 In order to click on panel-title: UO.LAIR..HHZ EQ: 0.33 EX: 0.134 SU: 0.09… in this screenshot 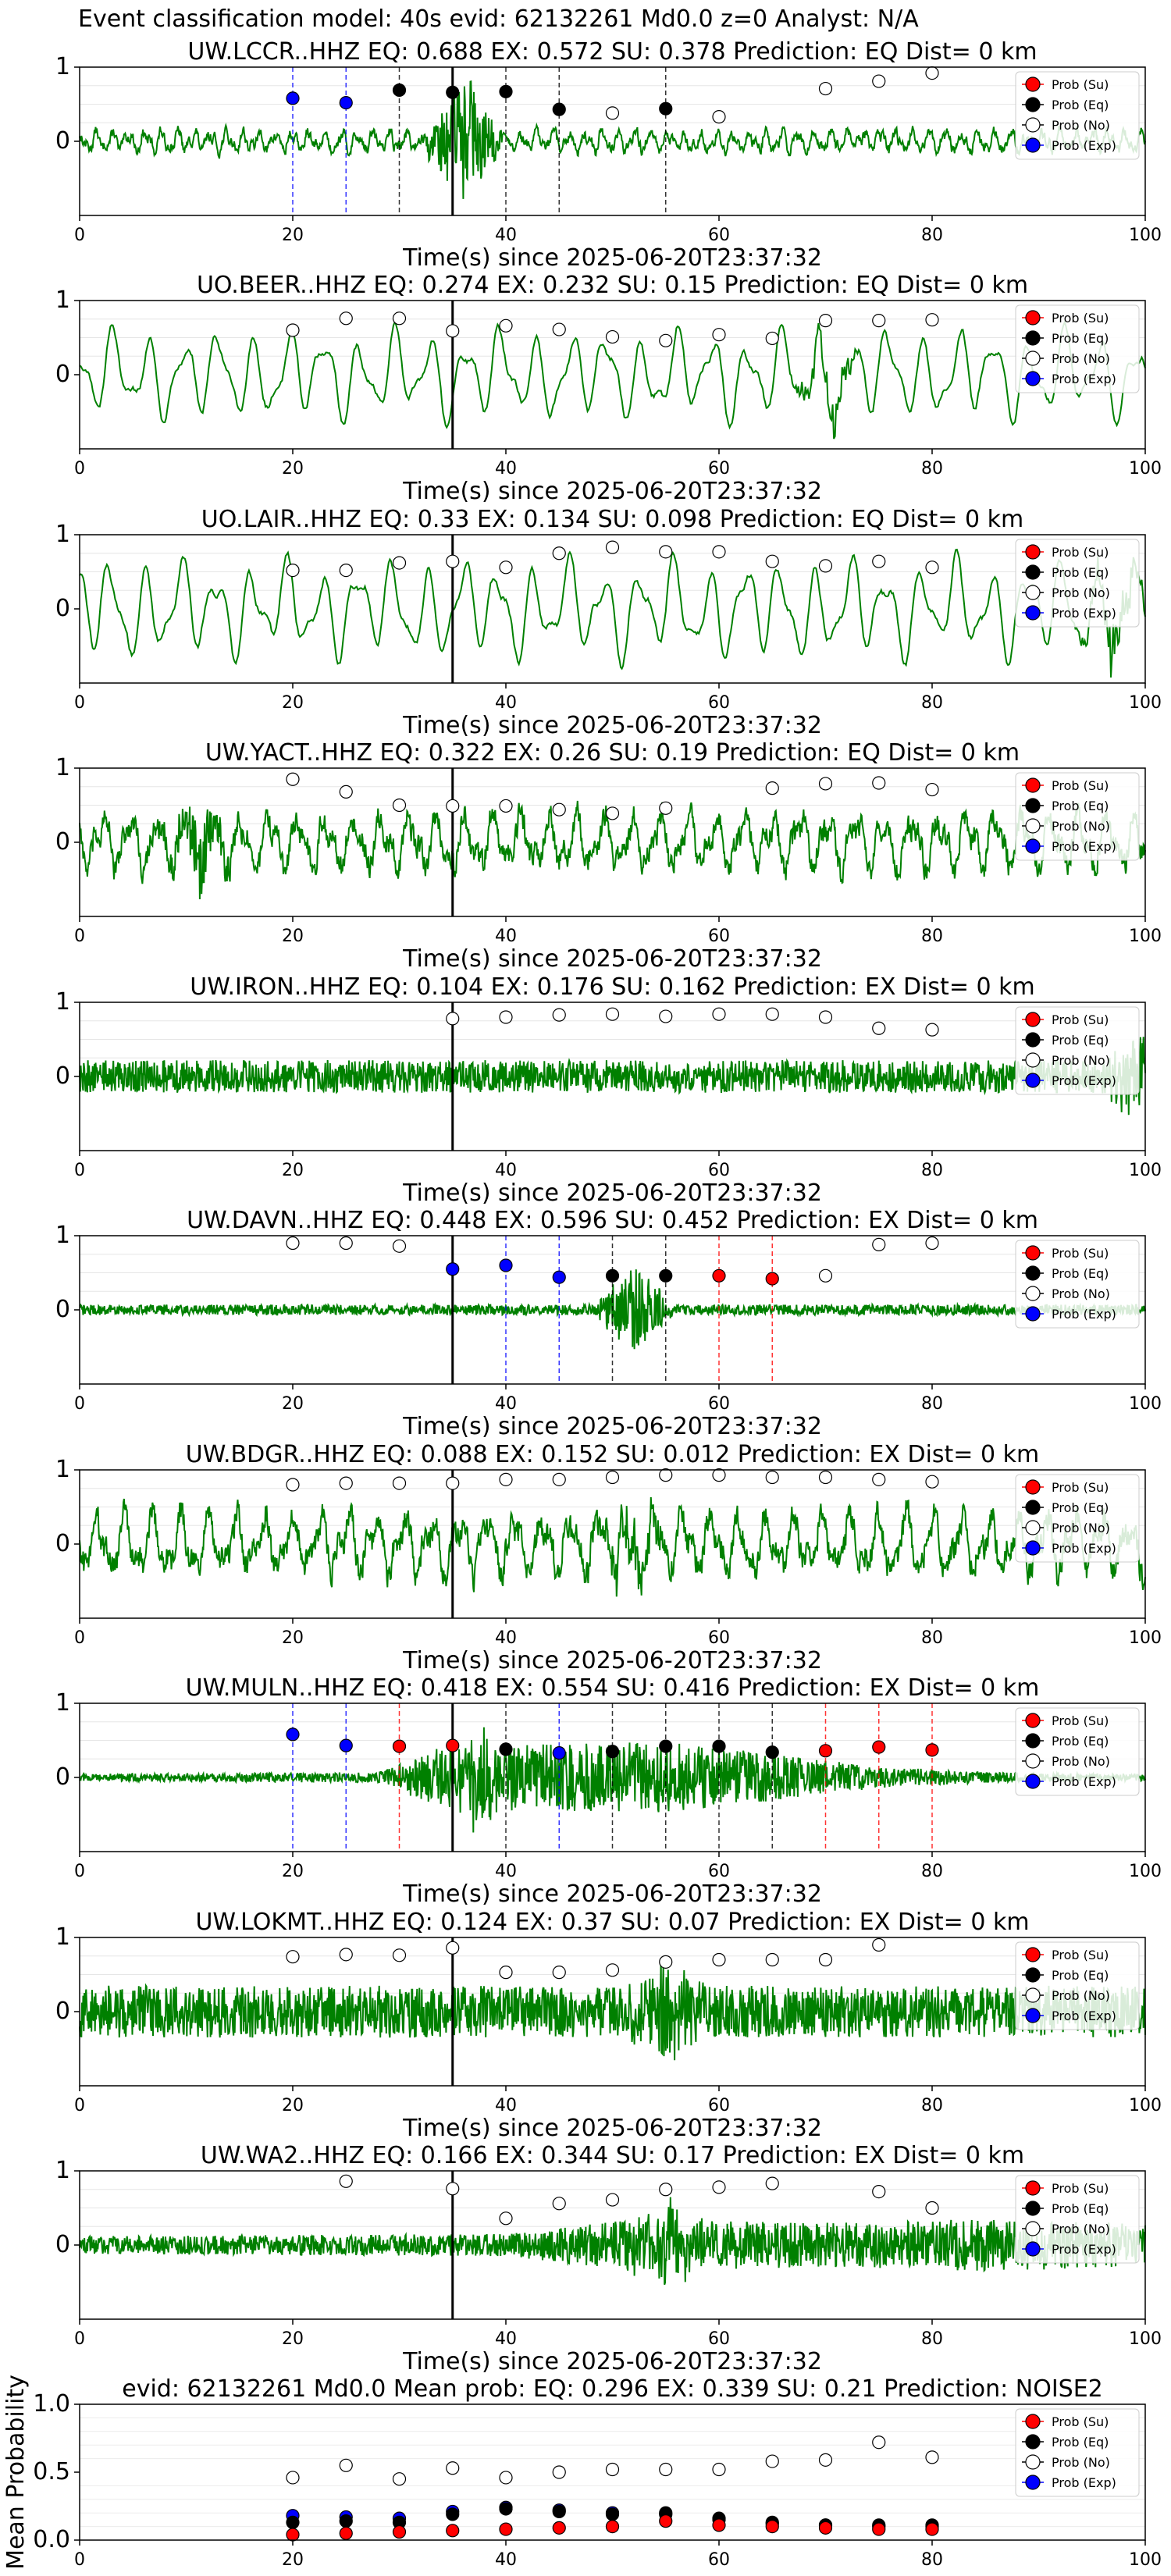, I will do `click(612, 519)`.